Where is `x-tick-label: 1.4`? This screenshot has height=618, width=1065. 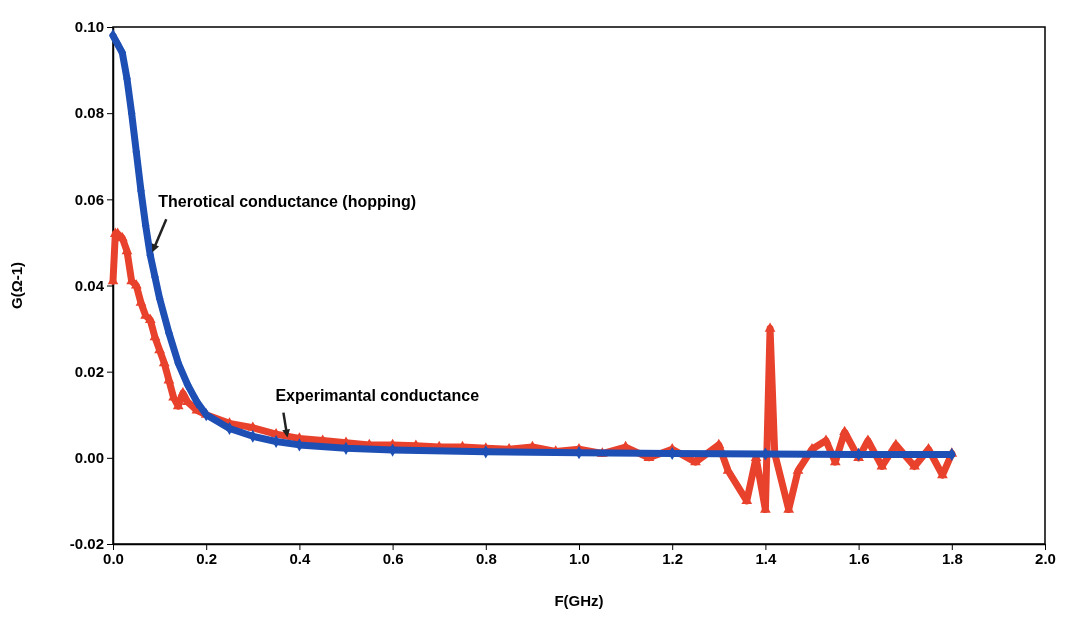
x-tick-label: 1.4 is located at coordinates (766, 558).